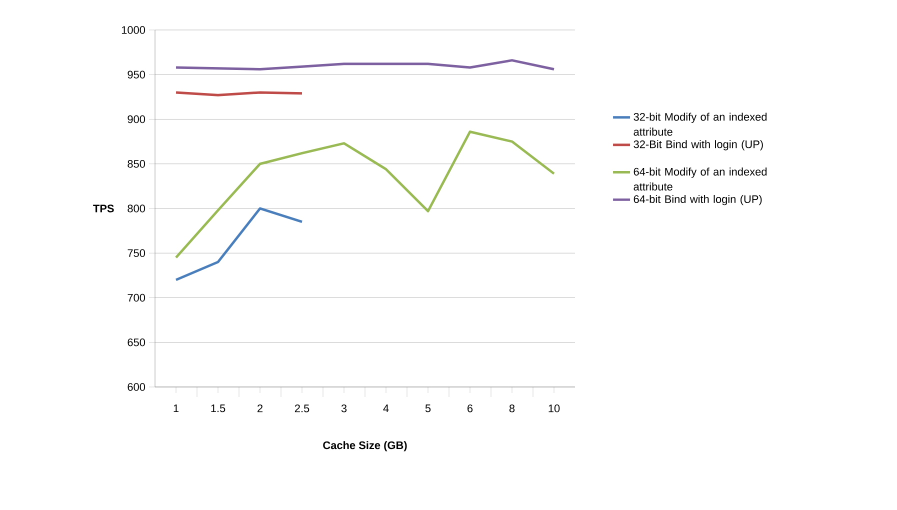 This screenshot has height=510, width=897. Describe the element at coordinates (103, 208) in the screenshot. I see `y-axis-title: TPS` at that location.